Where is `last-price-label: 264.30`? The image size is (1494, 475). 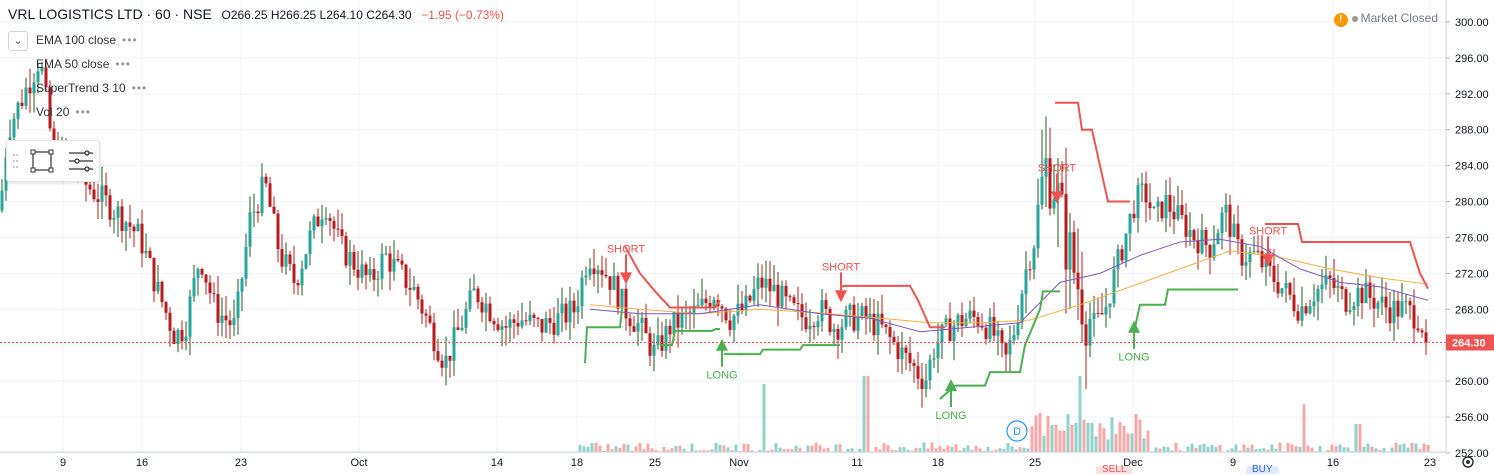
last-price-label: 264.30 is located at coordinates (1469, 343).